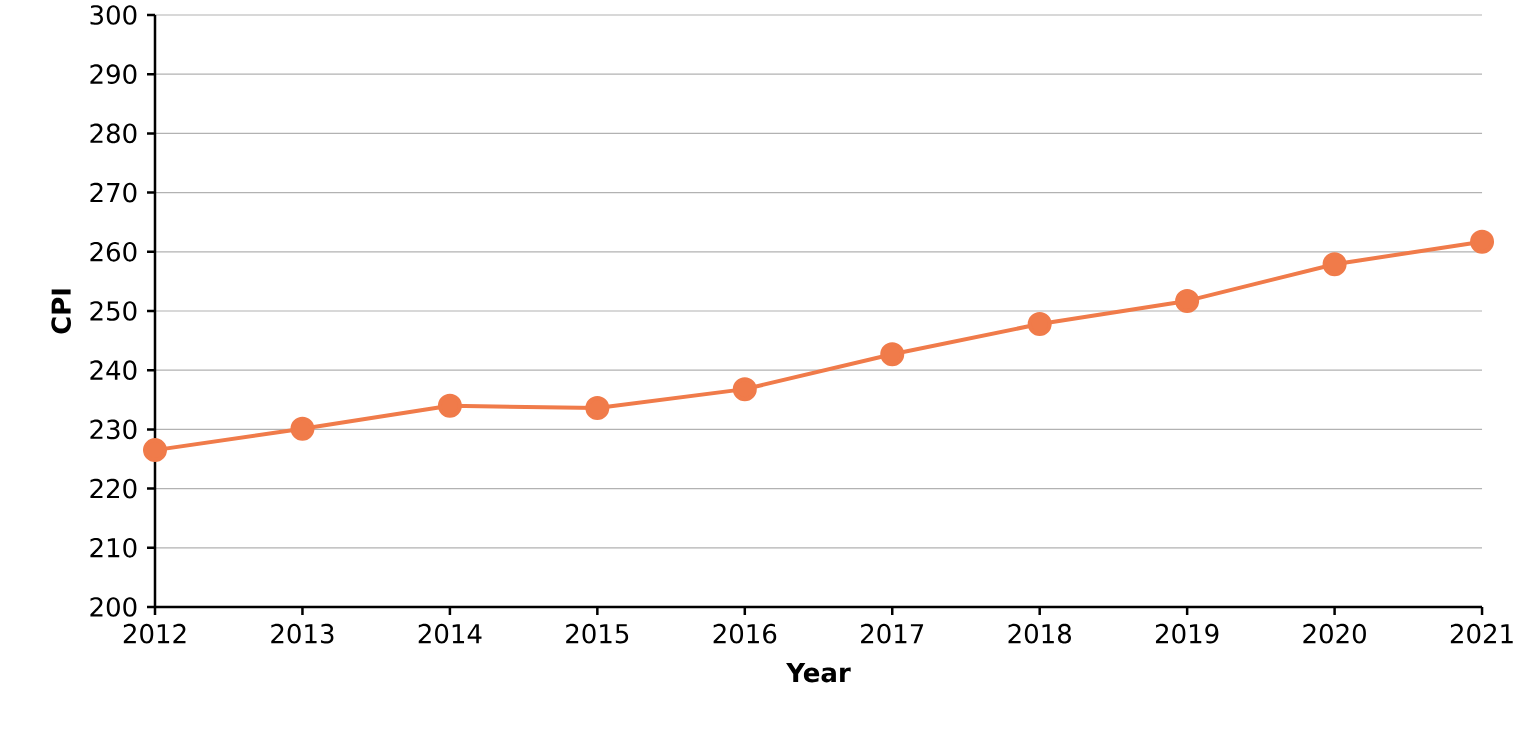 The height and width of the screenshot is (729, 1516). What do you see at coordinates (892, 633) in the screenshot?
I see `x-tick-label: 2017` at bounding box center [892, 633].